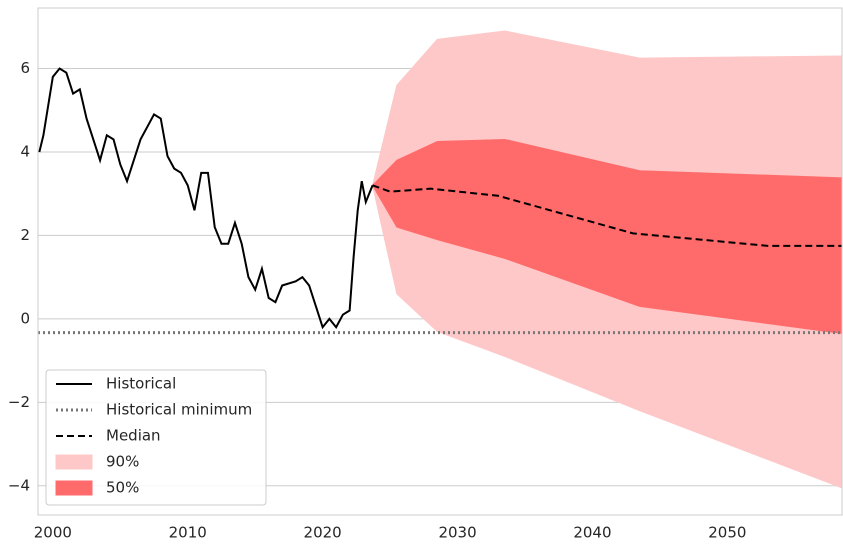 The image size is (843, 547). I want to click on y-tick-label: 2, so click(25, 235).